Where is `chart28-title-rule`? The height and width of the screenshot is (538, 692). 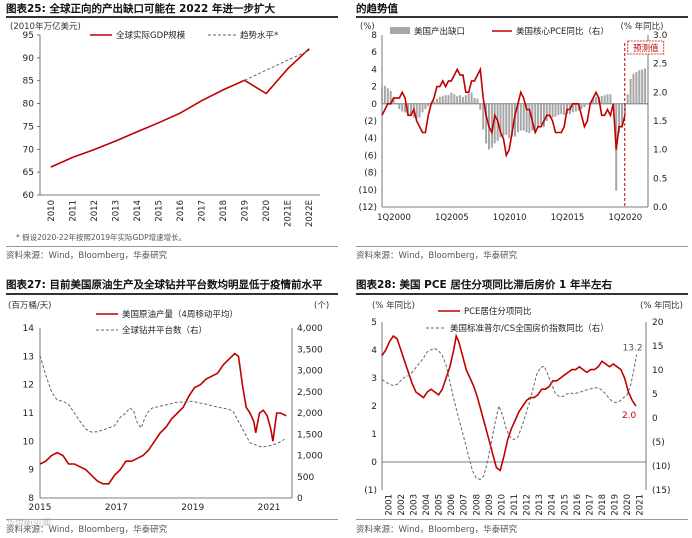 chart28-title-rule is located at coordinates (522, 294).